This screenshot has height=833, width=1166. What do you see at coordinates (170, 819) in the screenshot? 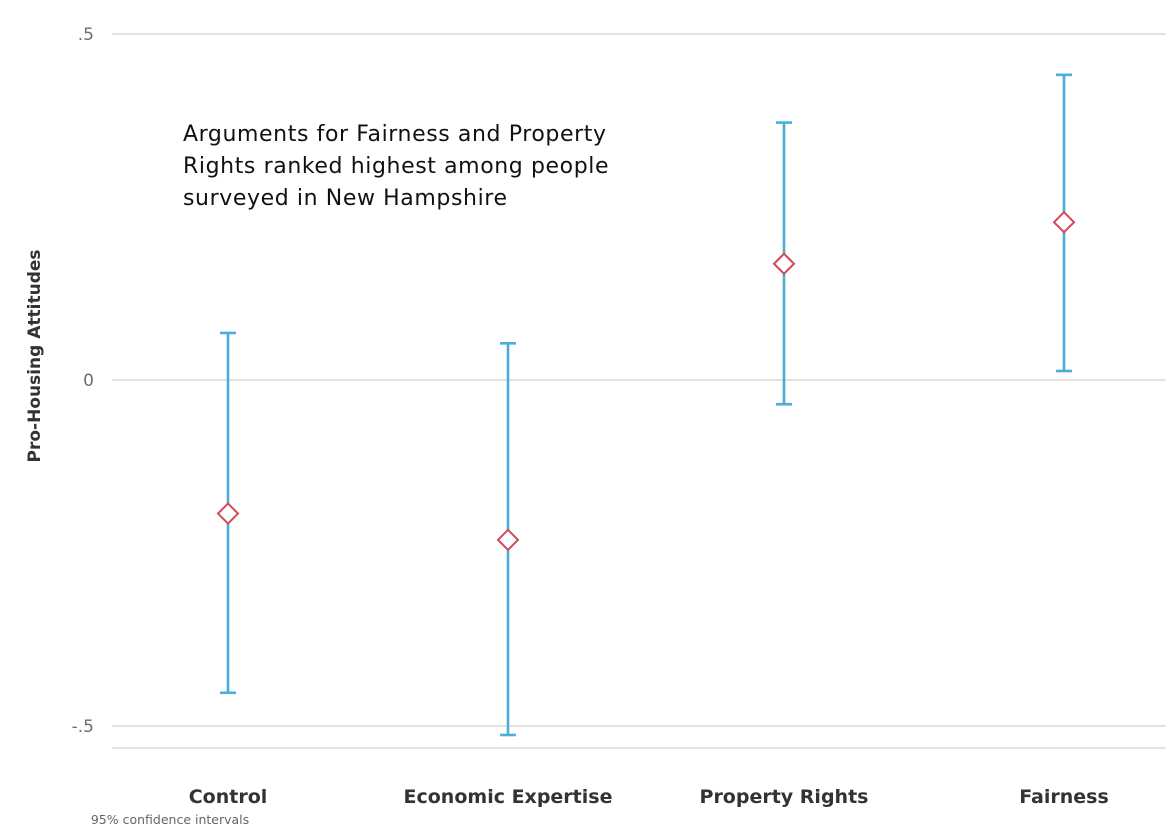
I see `footnote: 95% confidence intervals` at bounding box center [170, 819].